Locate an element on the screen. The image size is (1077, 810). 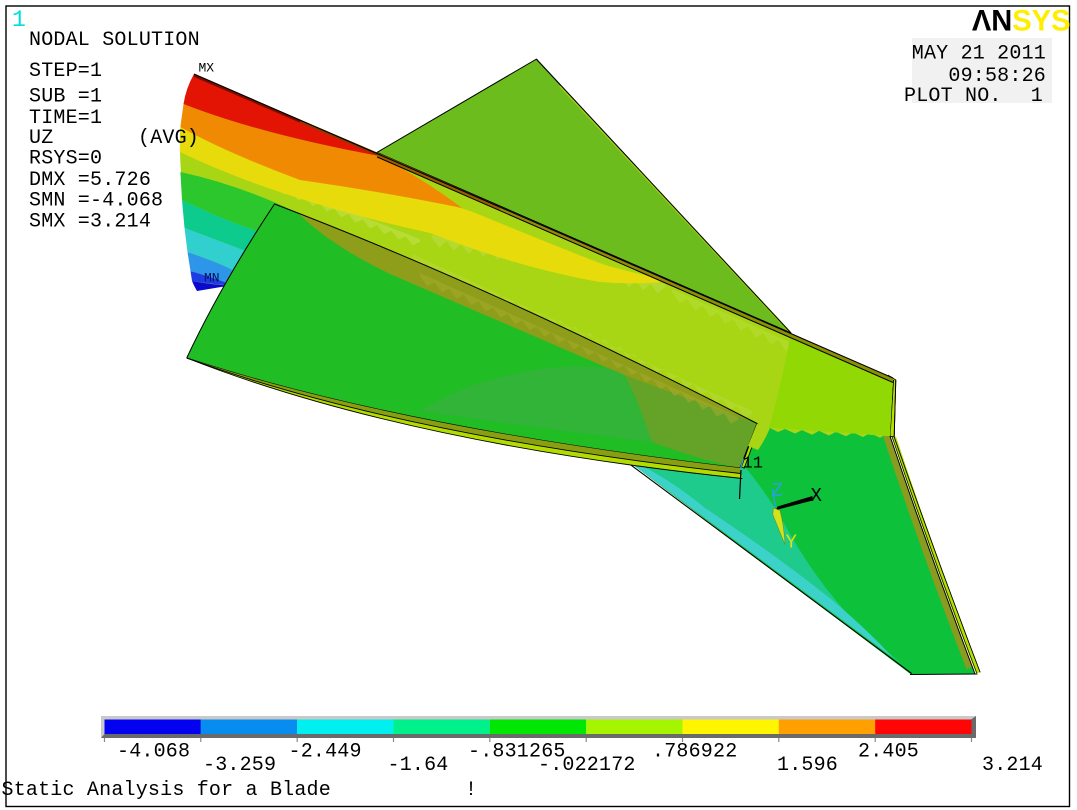
svg-text: -1.64 is located at coordinates (418, 765).